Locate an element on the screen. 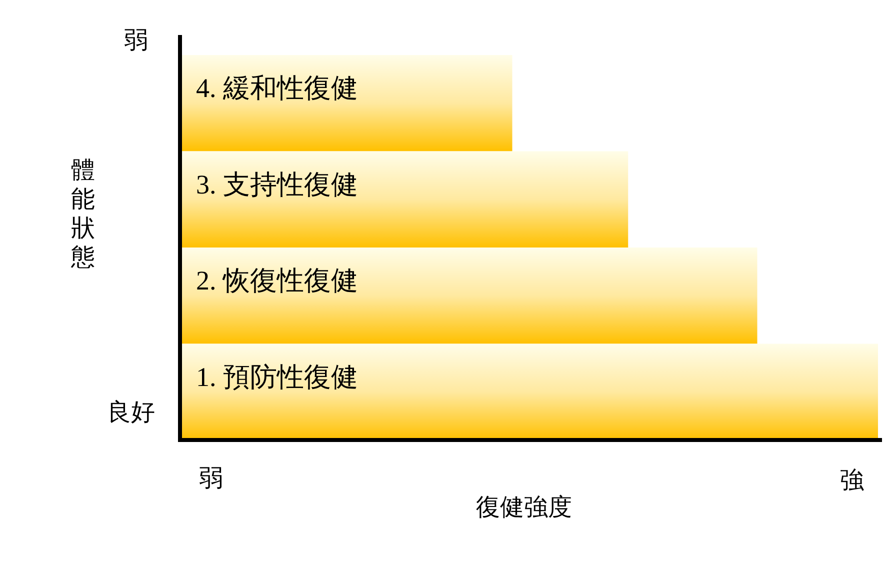 This screenshot has width=895, height=574. y-tick-label: 1. 預防性復健 is located at coordinates (277, 377).